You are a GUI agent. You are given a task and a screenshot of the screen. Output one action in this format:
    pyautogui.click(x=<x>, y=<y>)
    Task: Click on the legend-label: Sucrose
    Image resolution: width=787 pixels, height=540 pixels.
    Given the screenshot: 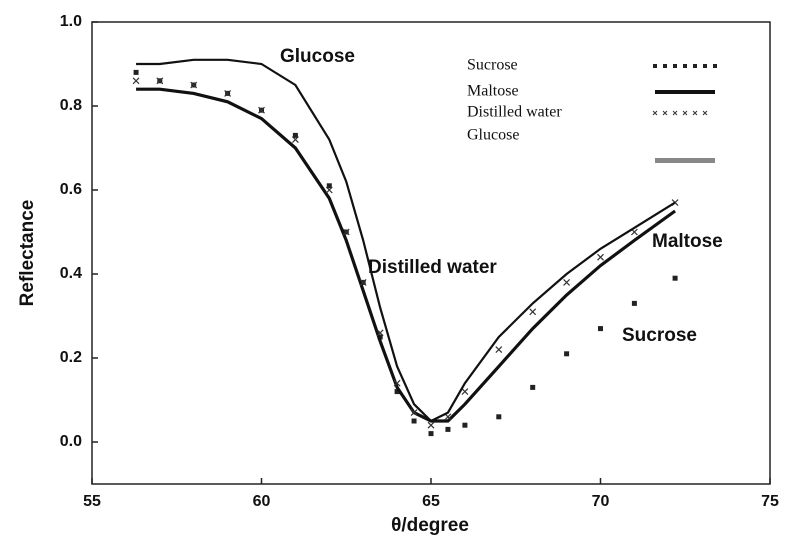 What is the action you would take?
    pyautogui.click(x=492, y=65)
    